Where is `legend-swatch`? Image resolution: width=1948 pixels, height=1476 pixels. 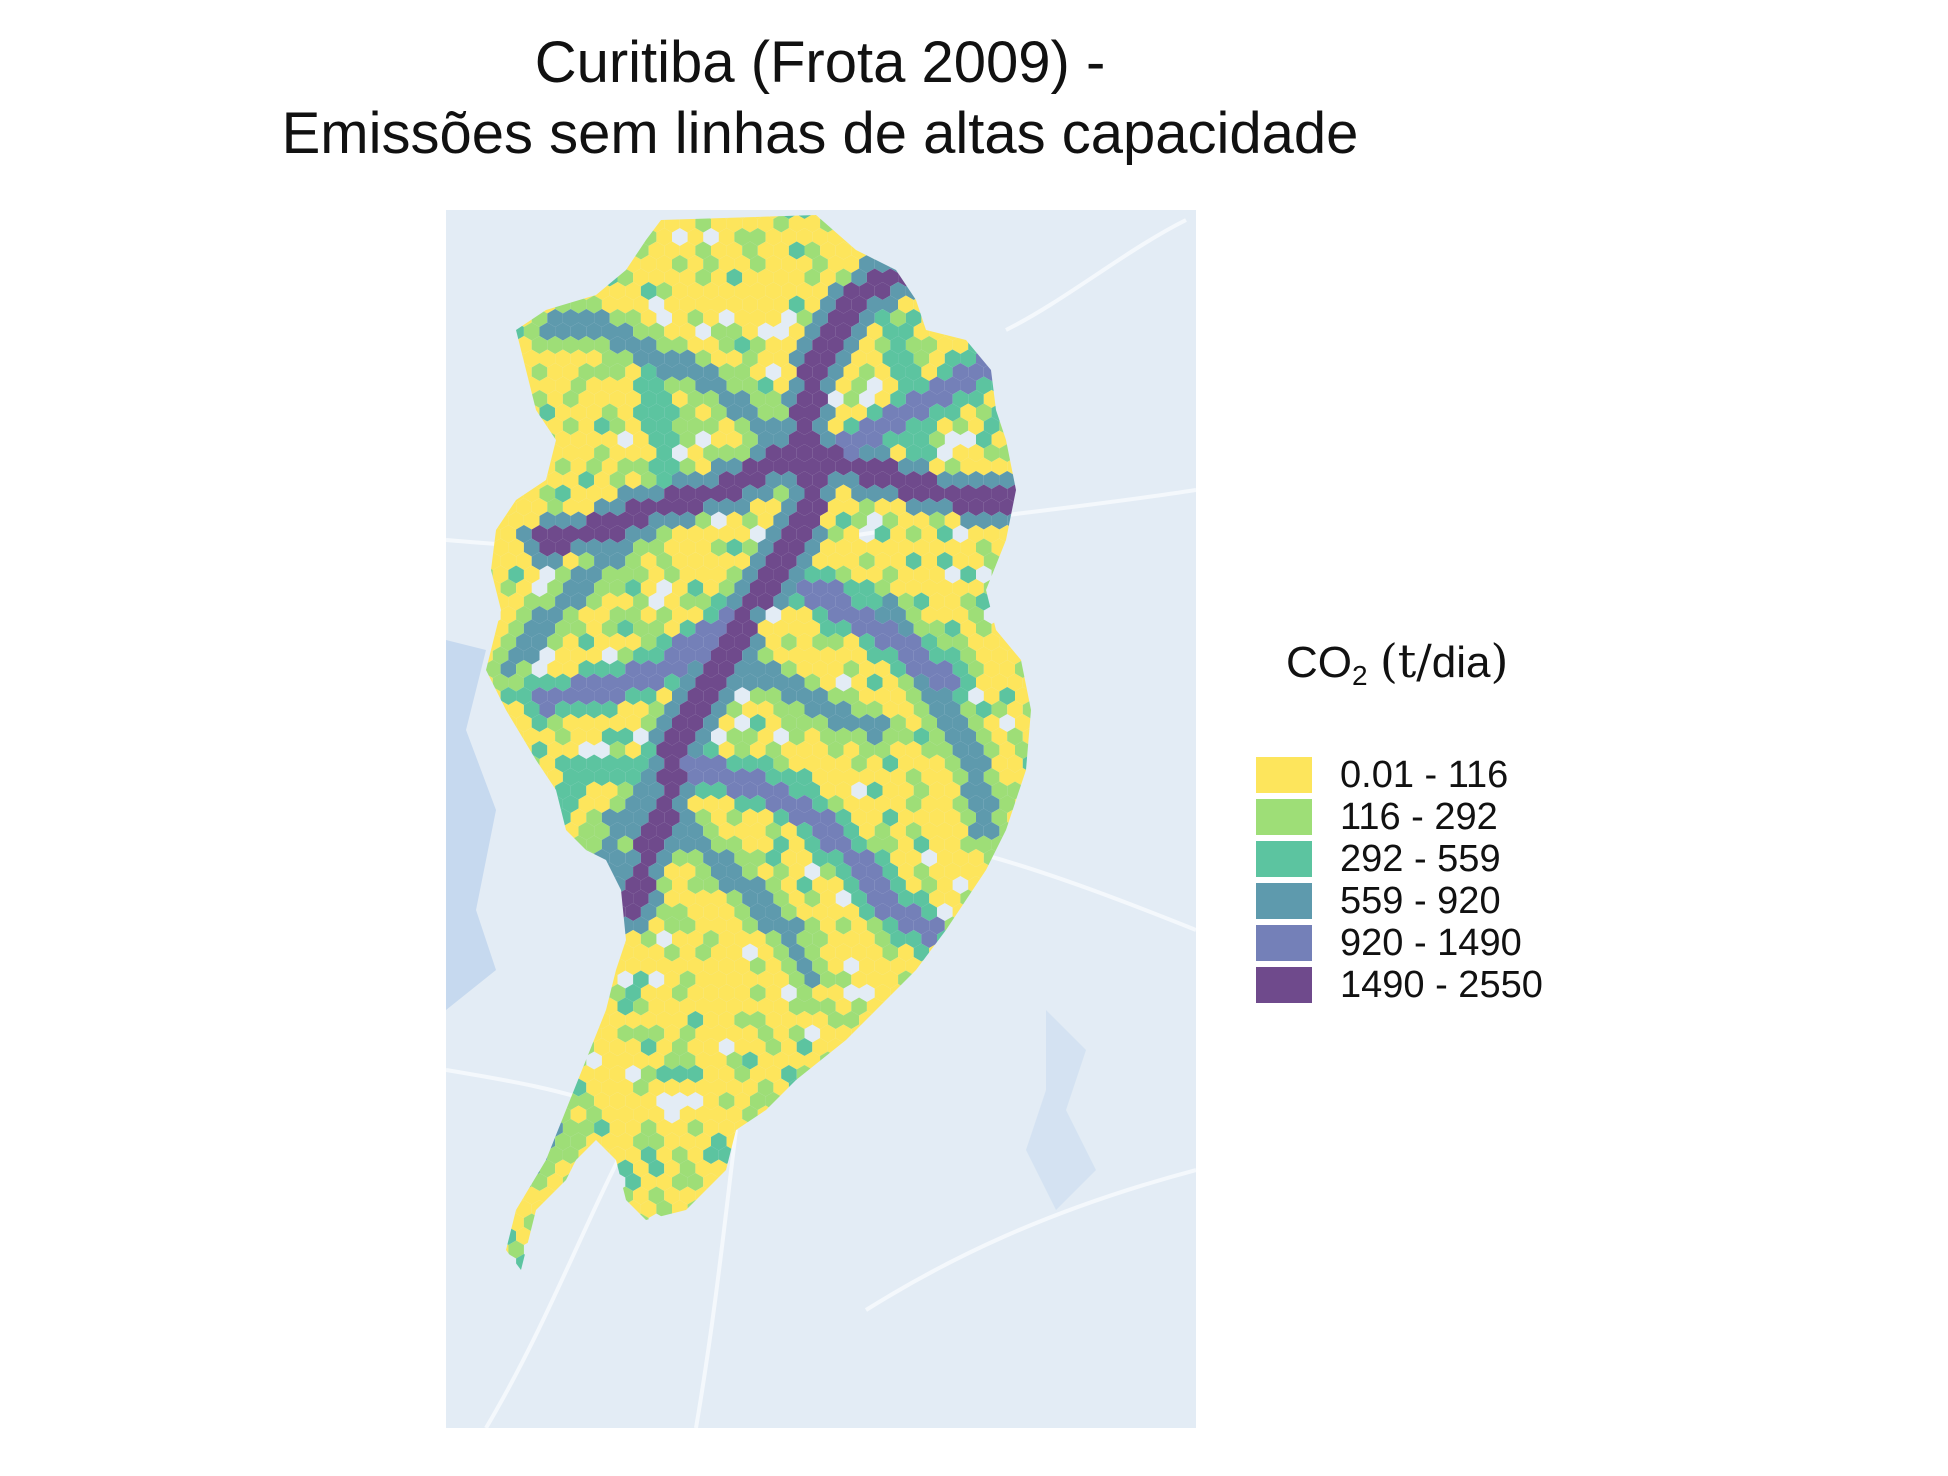
legend-swatch is located at coordinates (1284, 901).